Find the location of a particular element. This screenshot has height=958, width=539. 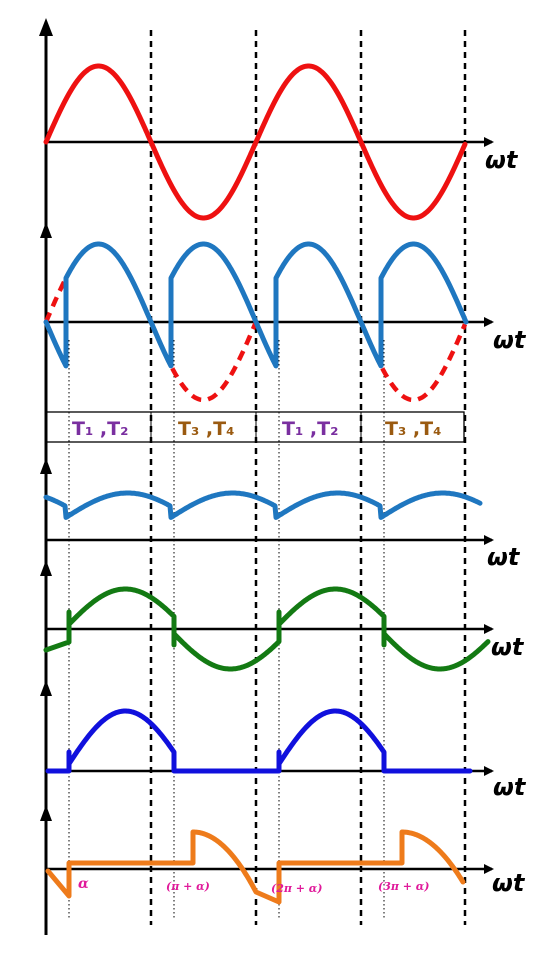

negative-half-dashed-waveform is located at coordinates (255, 337).